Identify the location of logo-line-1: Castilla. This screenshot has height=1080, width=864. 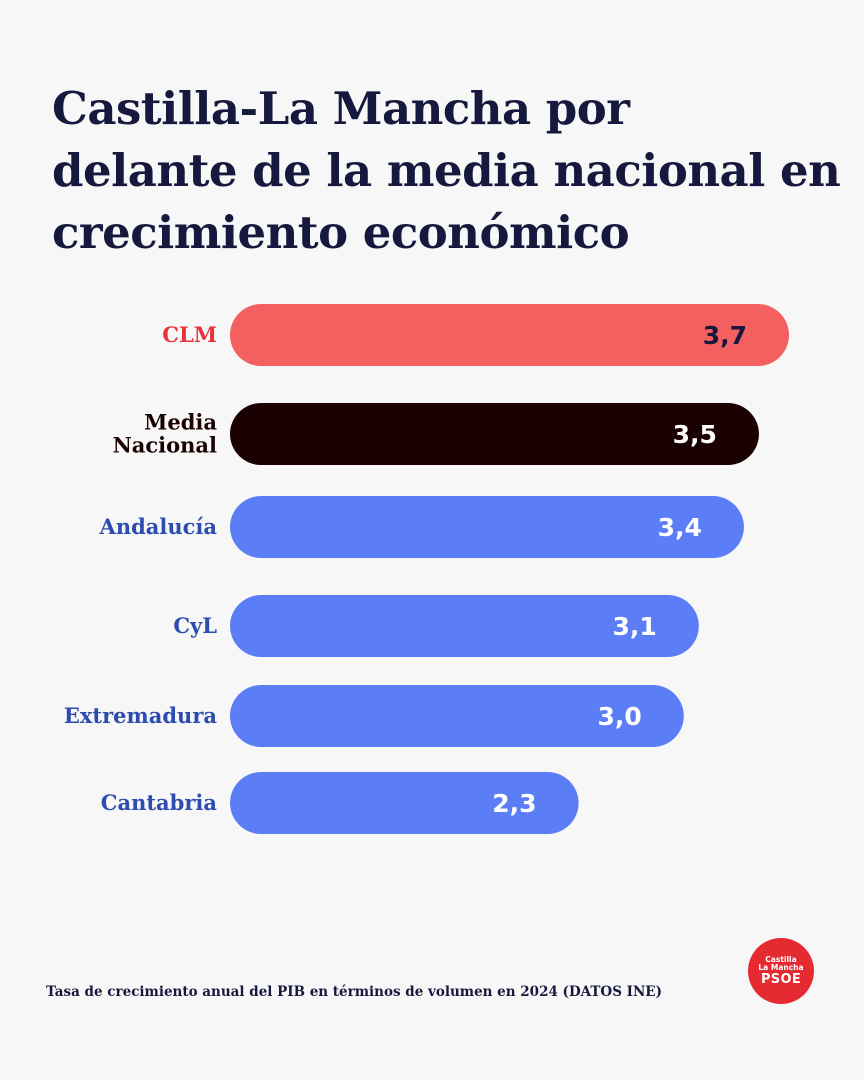
(781, 959).